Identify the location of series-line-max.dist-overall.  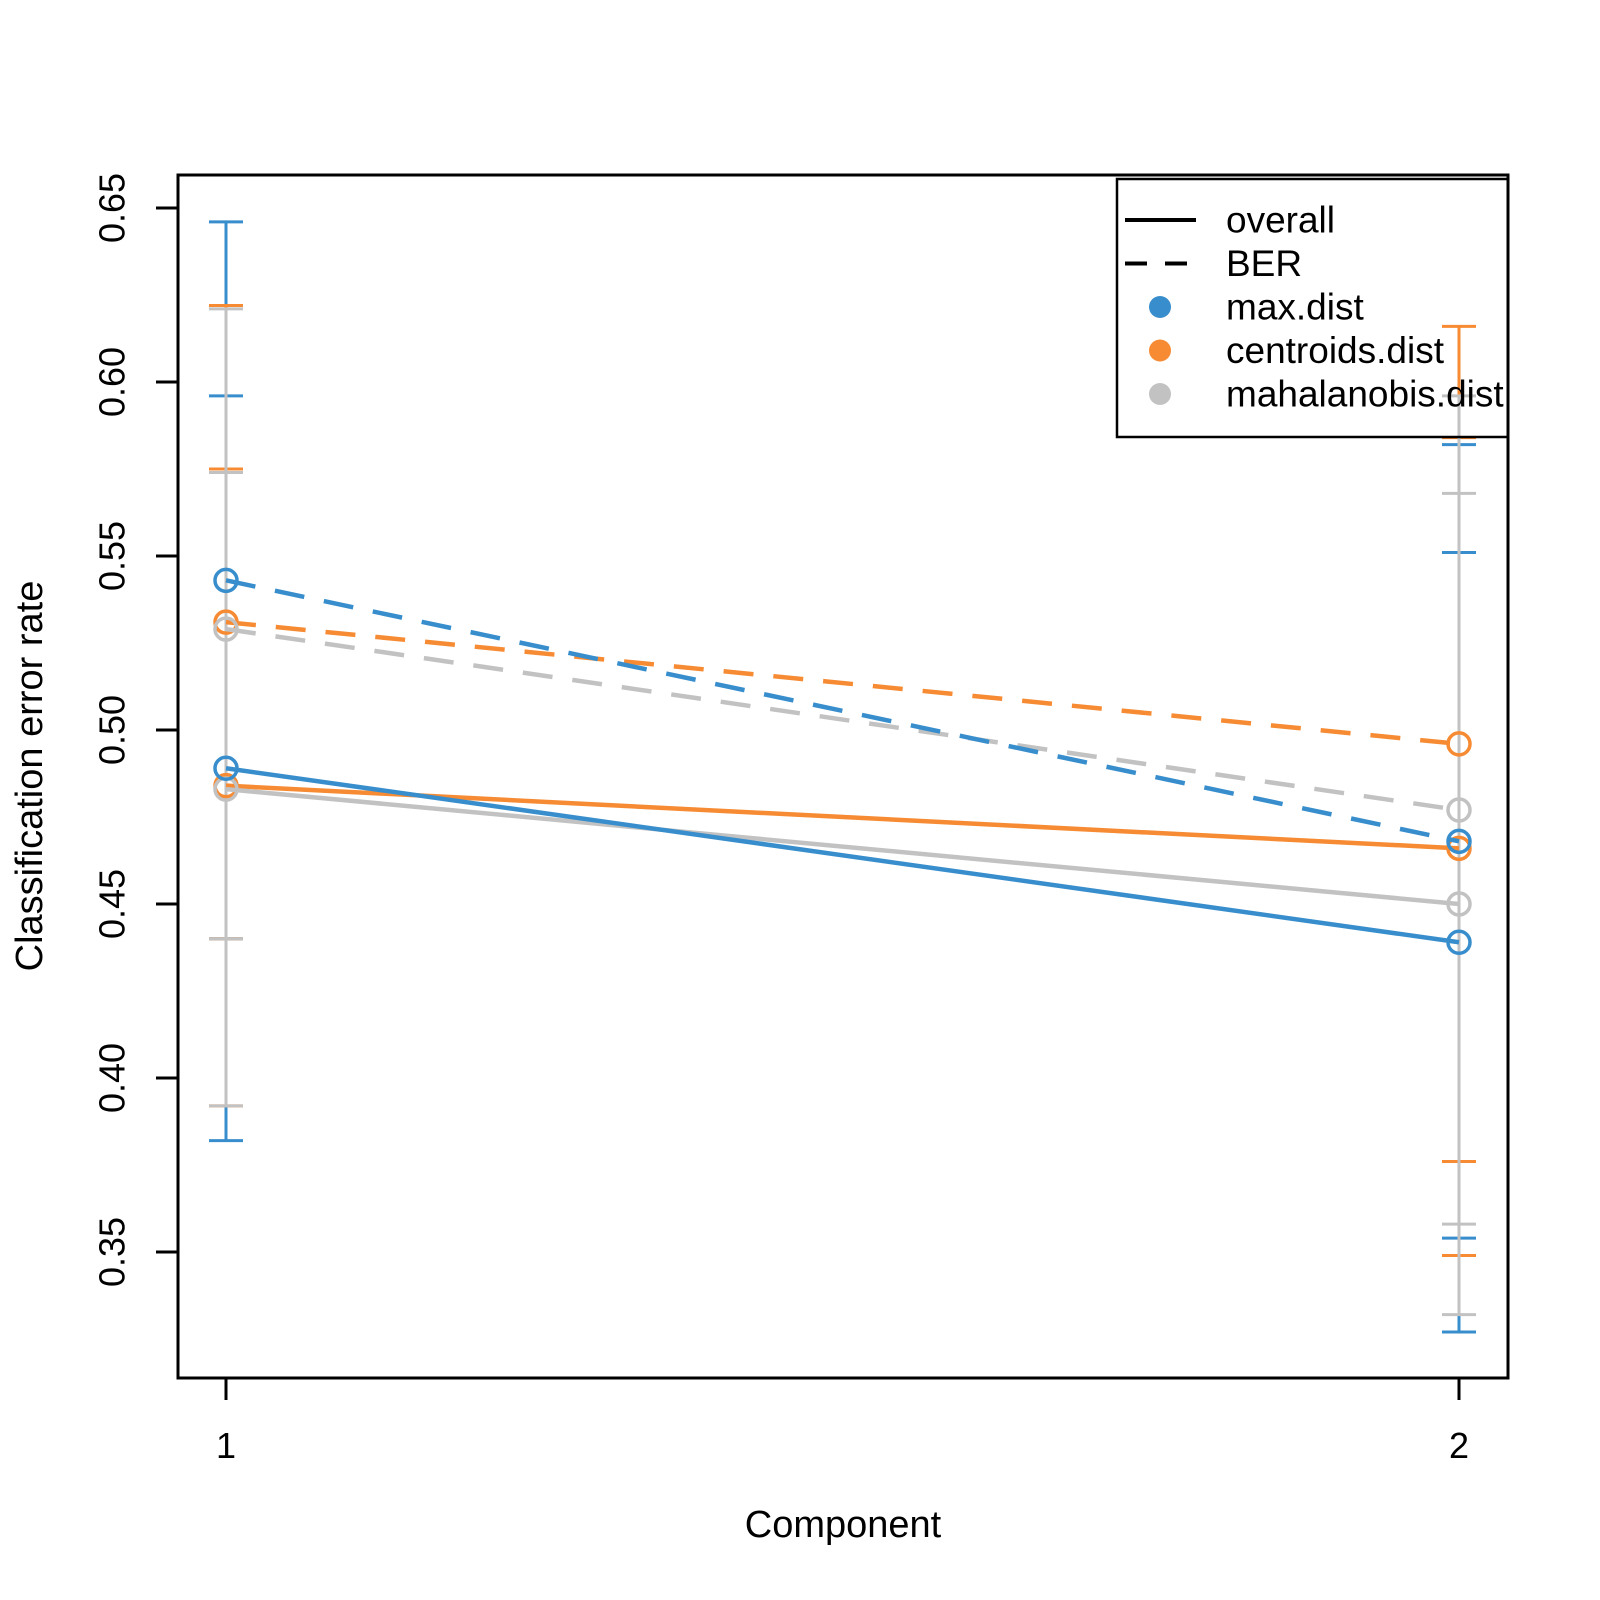
(842, 855).